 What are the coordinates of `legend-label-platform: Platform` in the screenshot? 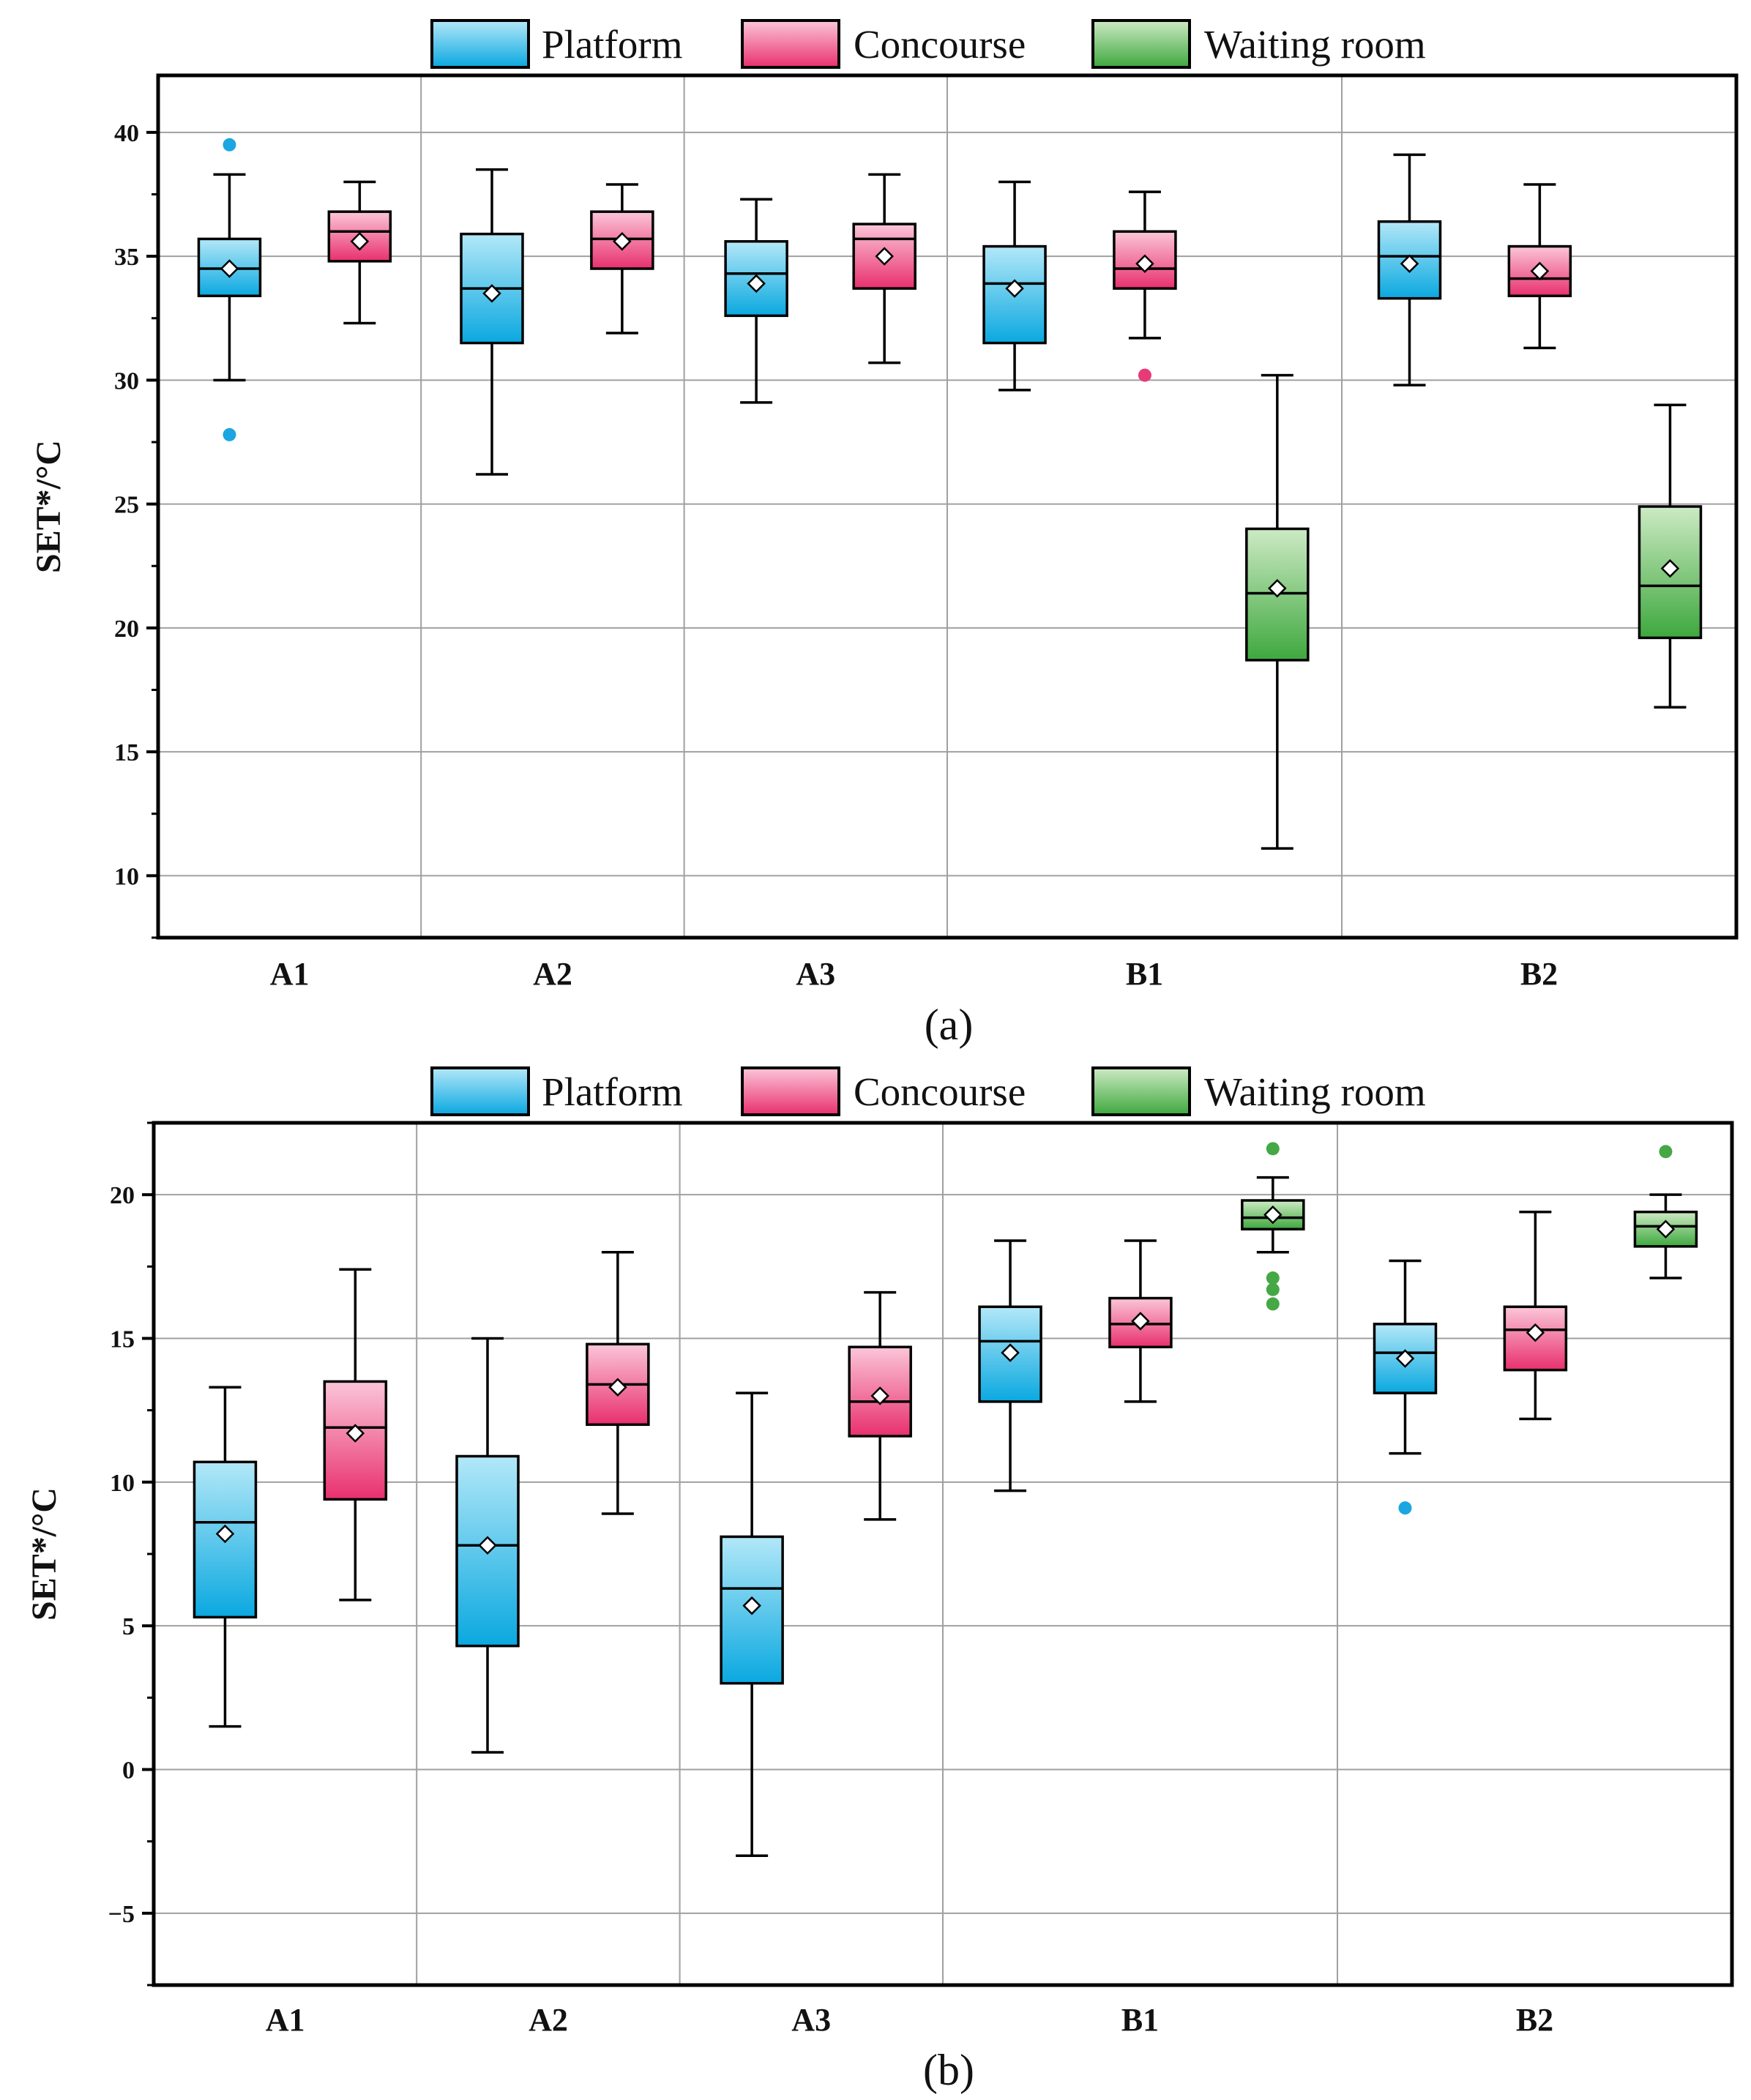 It's located at (612, 1091).